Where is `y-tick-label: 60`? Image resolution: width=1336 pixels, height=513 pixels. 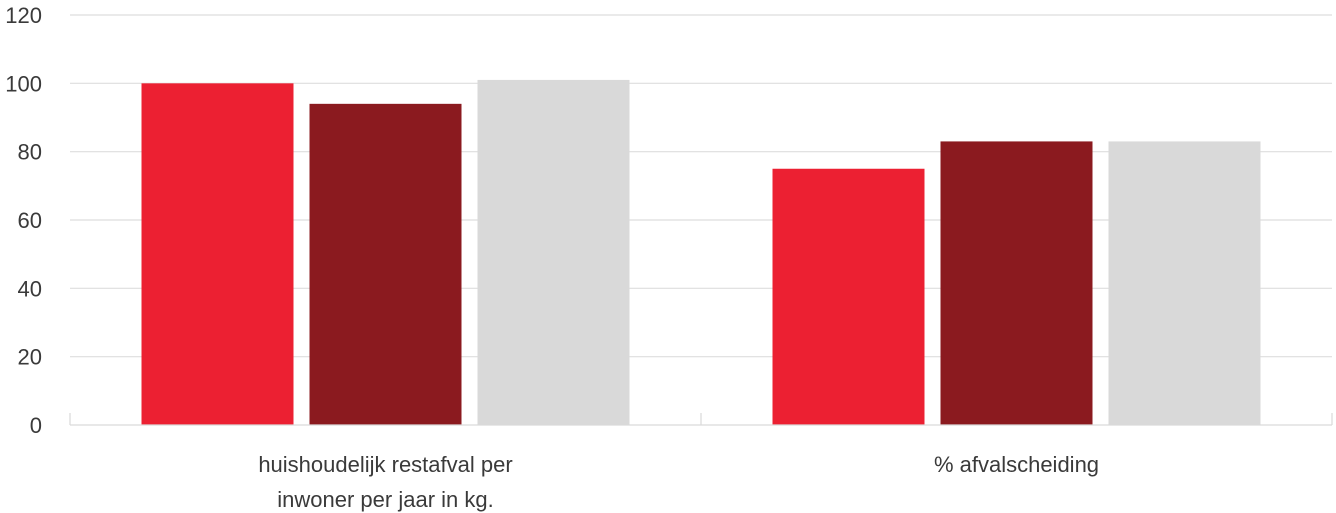 y-tick-label: 60 is located at coordinates (30, 220).